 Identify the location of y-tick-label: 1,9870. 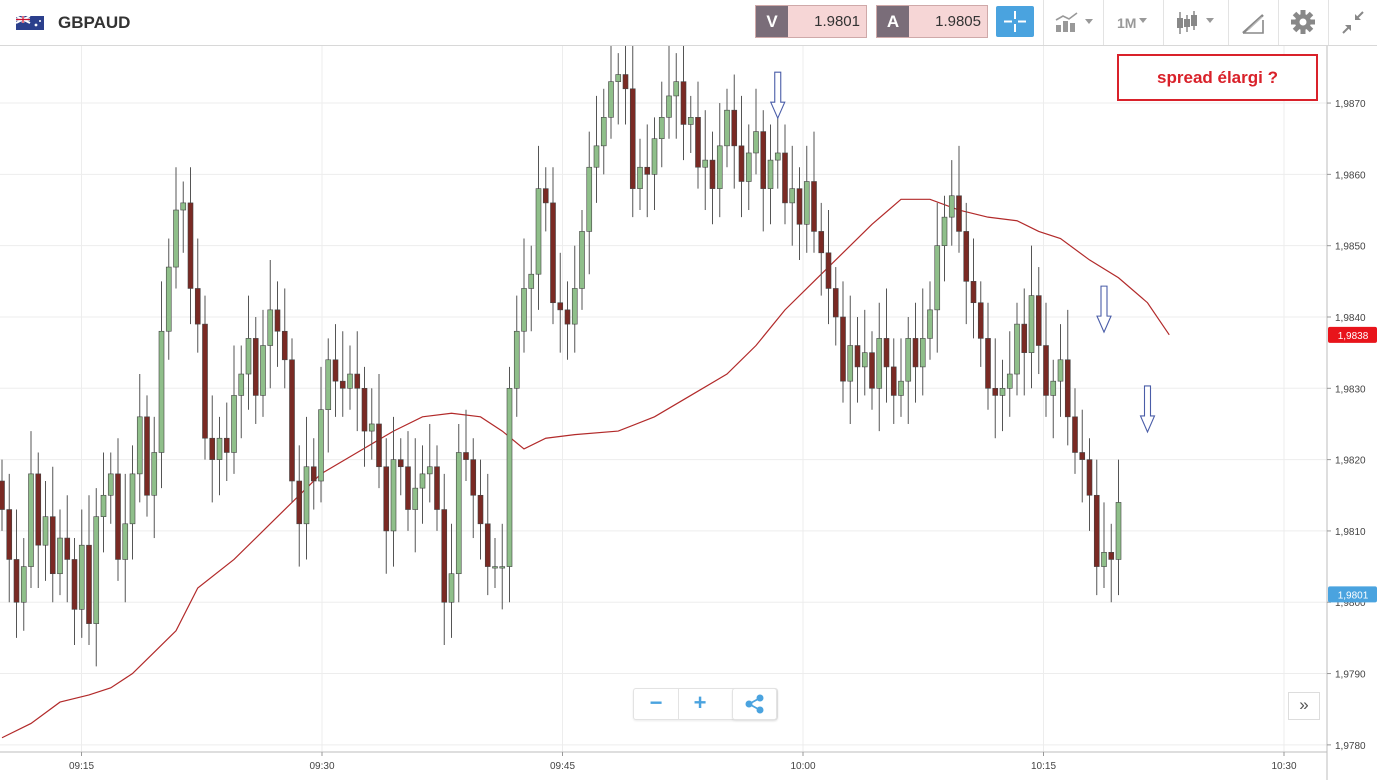
(1350, 104).